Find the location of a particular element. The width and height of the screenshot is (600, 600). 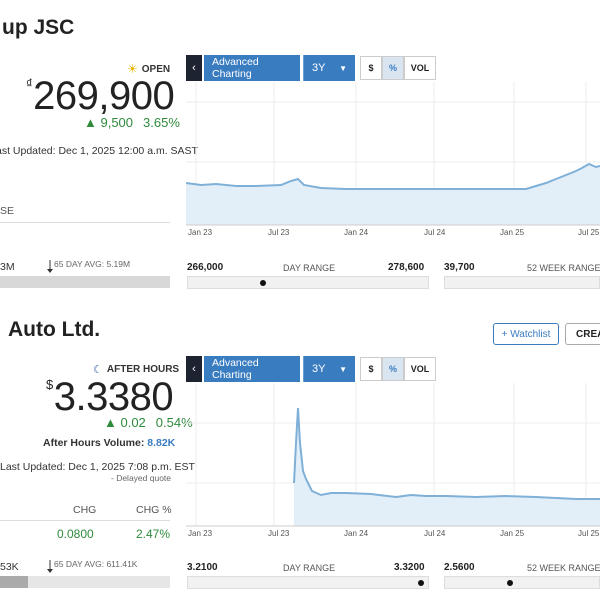

currency-symbol: ₫ is located at coordinates (29, 83).